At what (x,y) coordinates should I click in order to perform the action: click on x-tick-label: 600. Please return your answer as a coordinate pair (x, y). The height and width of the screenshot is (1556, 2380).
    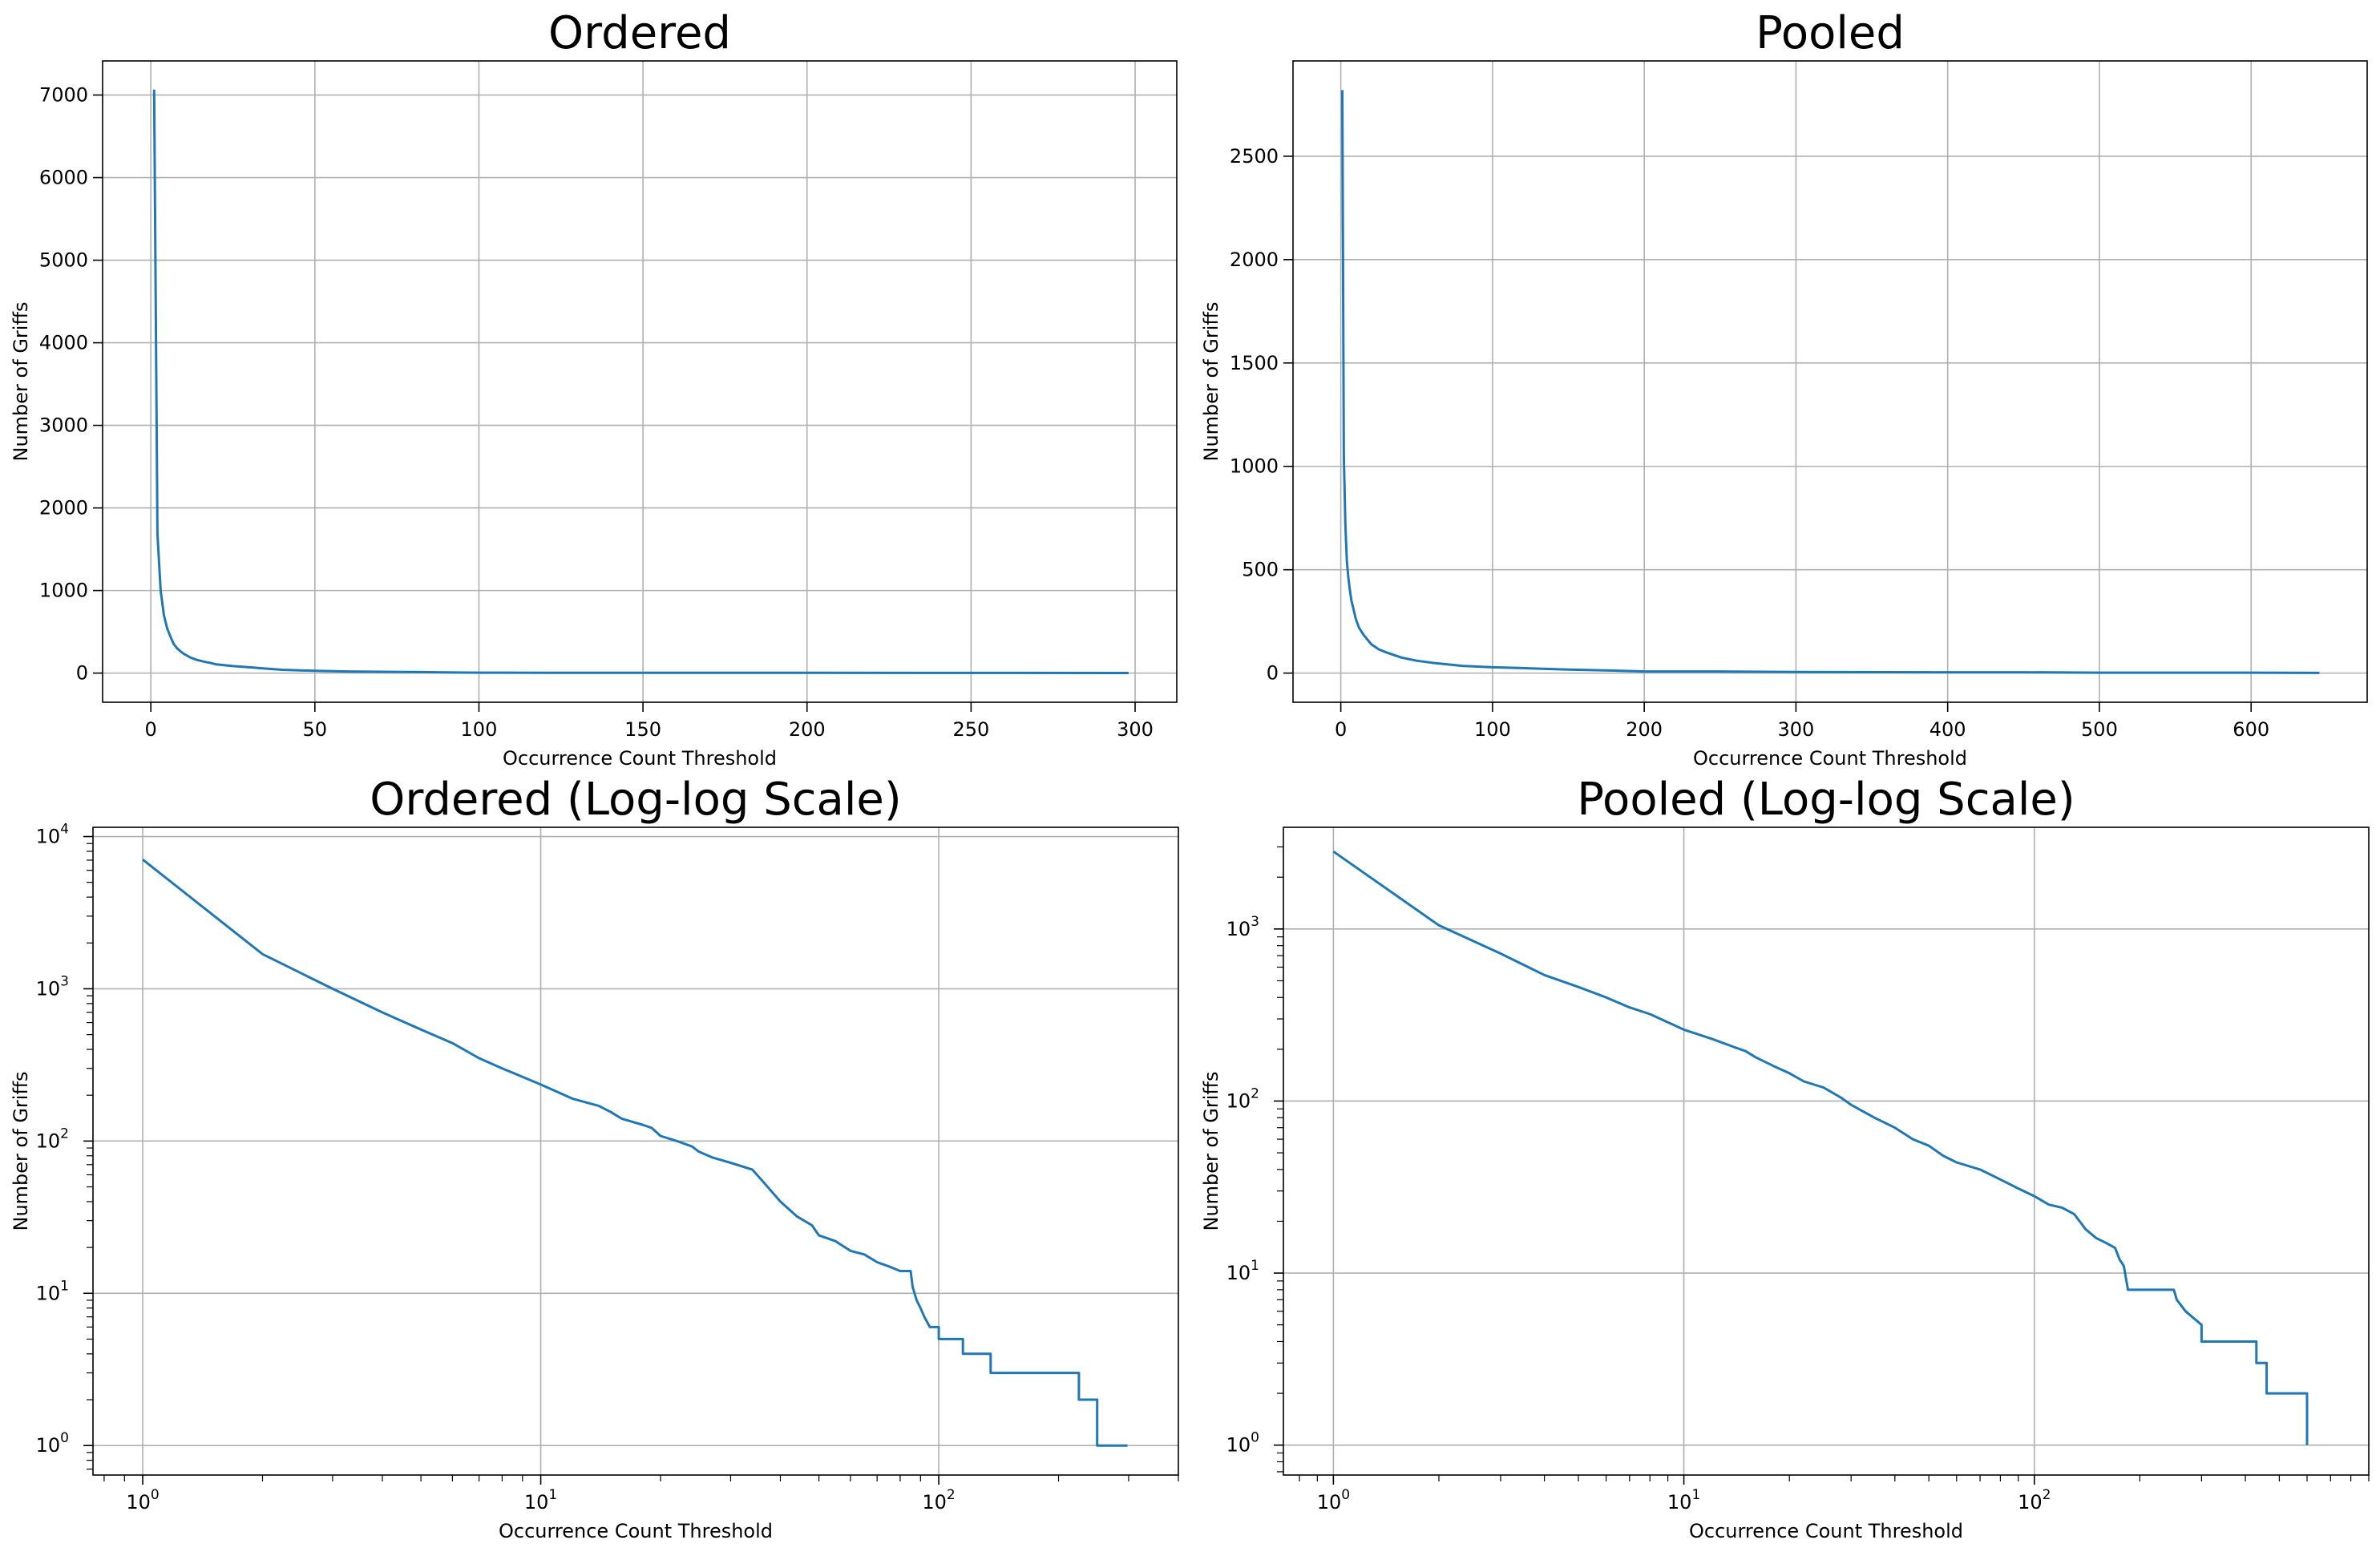
    Looking at the image, I should click on (2251, 729).